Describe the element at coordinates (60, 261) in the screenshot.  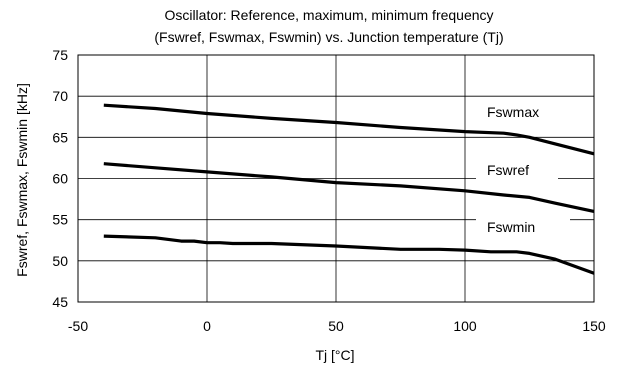
I see `y-tick-label: 50` at that location.